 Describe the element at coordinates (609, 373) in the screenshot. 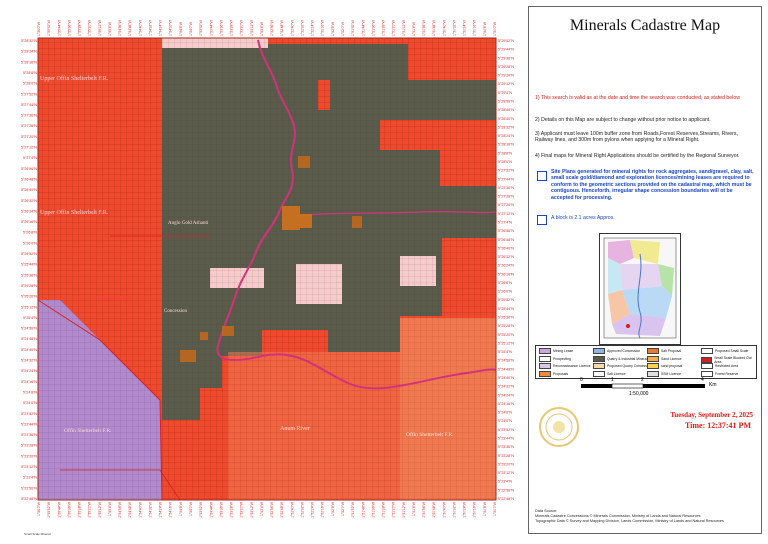

I see `legend-item: Salt Licence` at that location.